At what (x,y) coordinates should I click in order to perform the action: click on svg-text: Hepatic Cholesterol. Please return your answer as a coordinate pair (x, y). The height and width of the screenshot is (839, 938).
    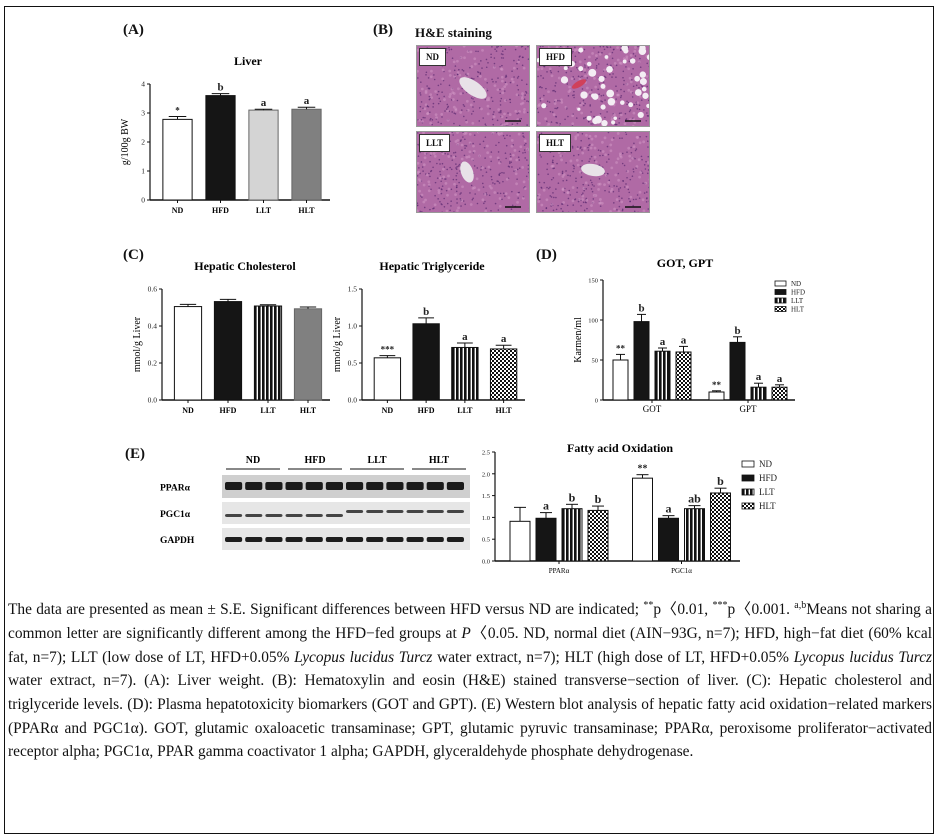
    Looking at the image, I should click on (245, 266).